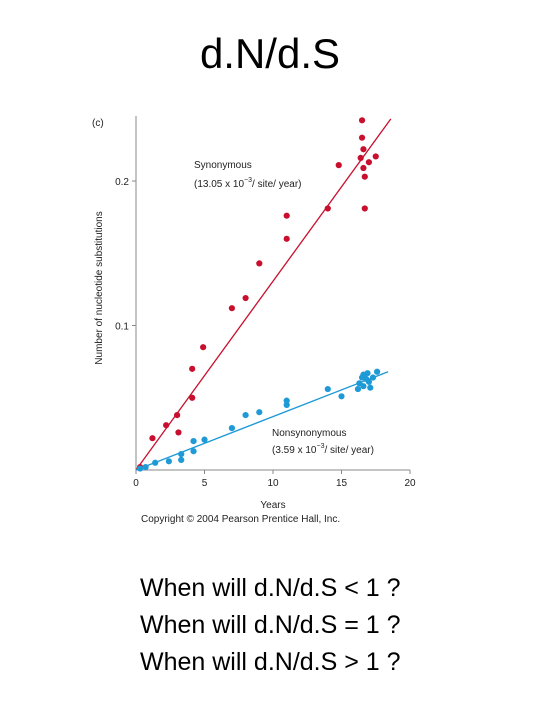 This screenshot has height=720, width=540. What do you see at coordinates (122, 327) in the screenshot?
I see `y-tick-label: 0.1` at bounding box center [122, 327].